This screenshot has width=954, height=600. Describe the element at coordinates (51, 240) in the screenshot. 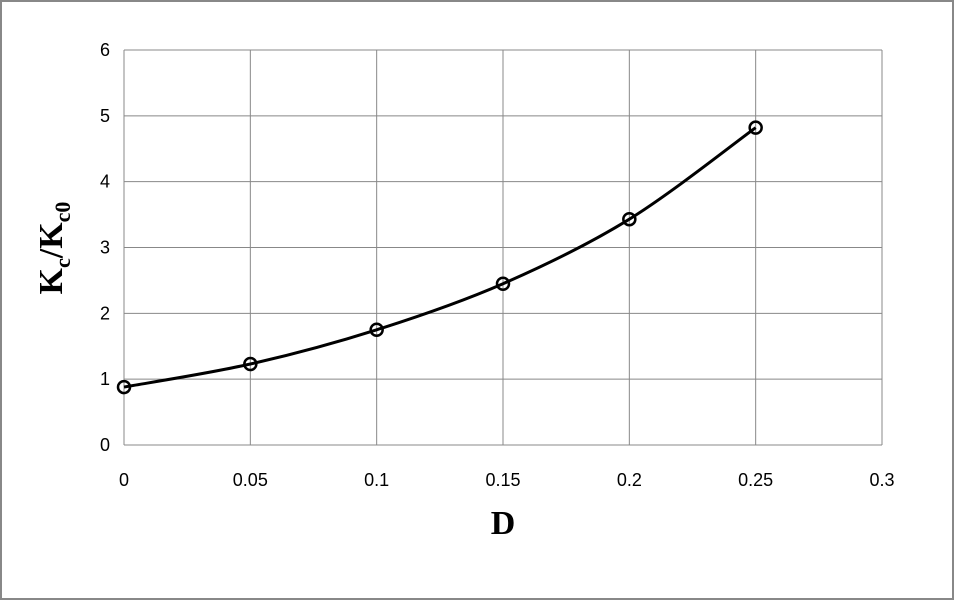

I see `y-axis-title-part: /K` at that location.